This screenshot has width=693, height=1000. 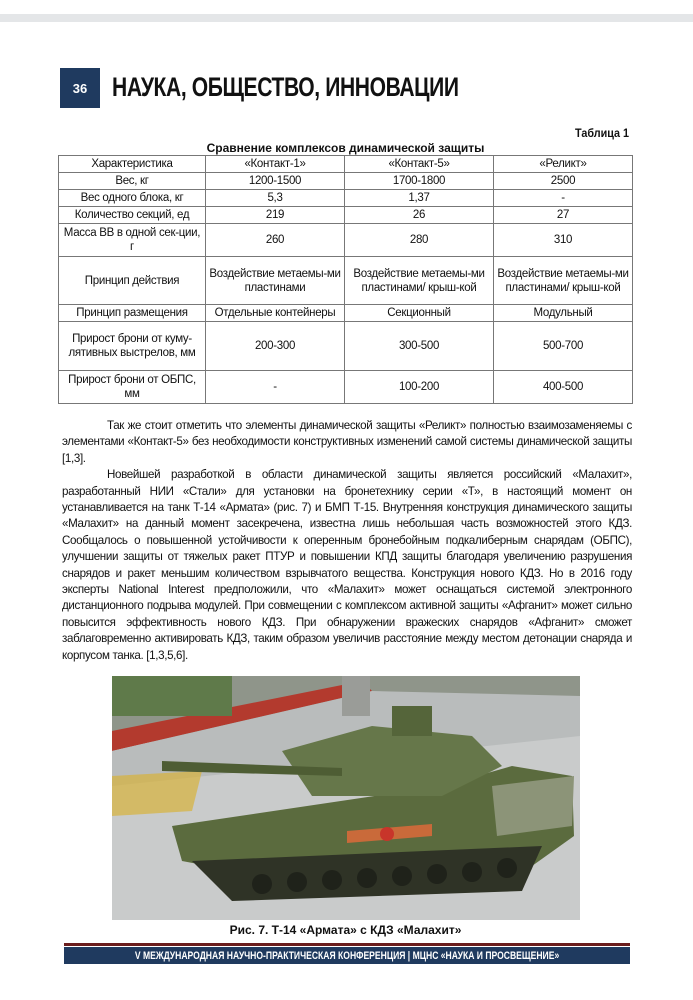 What do you see at coordinates (132, 240) in the screenshot?
I see `table-cell: Масса ВВ в одной сек-ции, г` at bounding box center [132, 240].